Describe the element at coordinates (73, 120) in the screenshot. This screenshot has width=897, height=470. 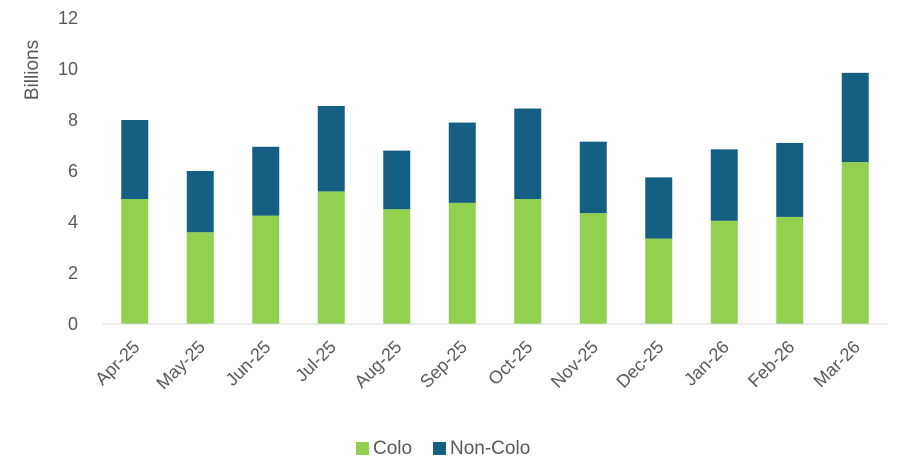
I see `y-tick-label: 8` at that location.